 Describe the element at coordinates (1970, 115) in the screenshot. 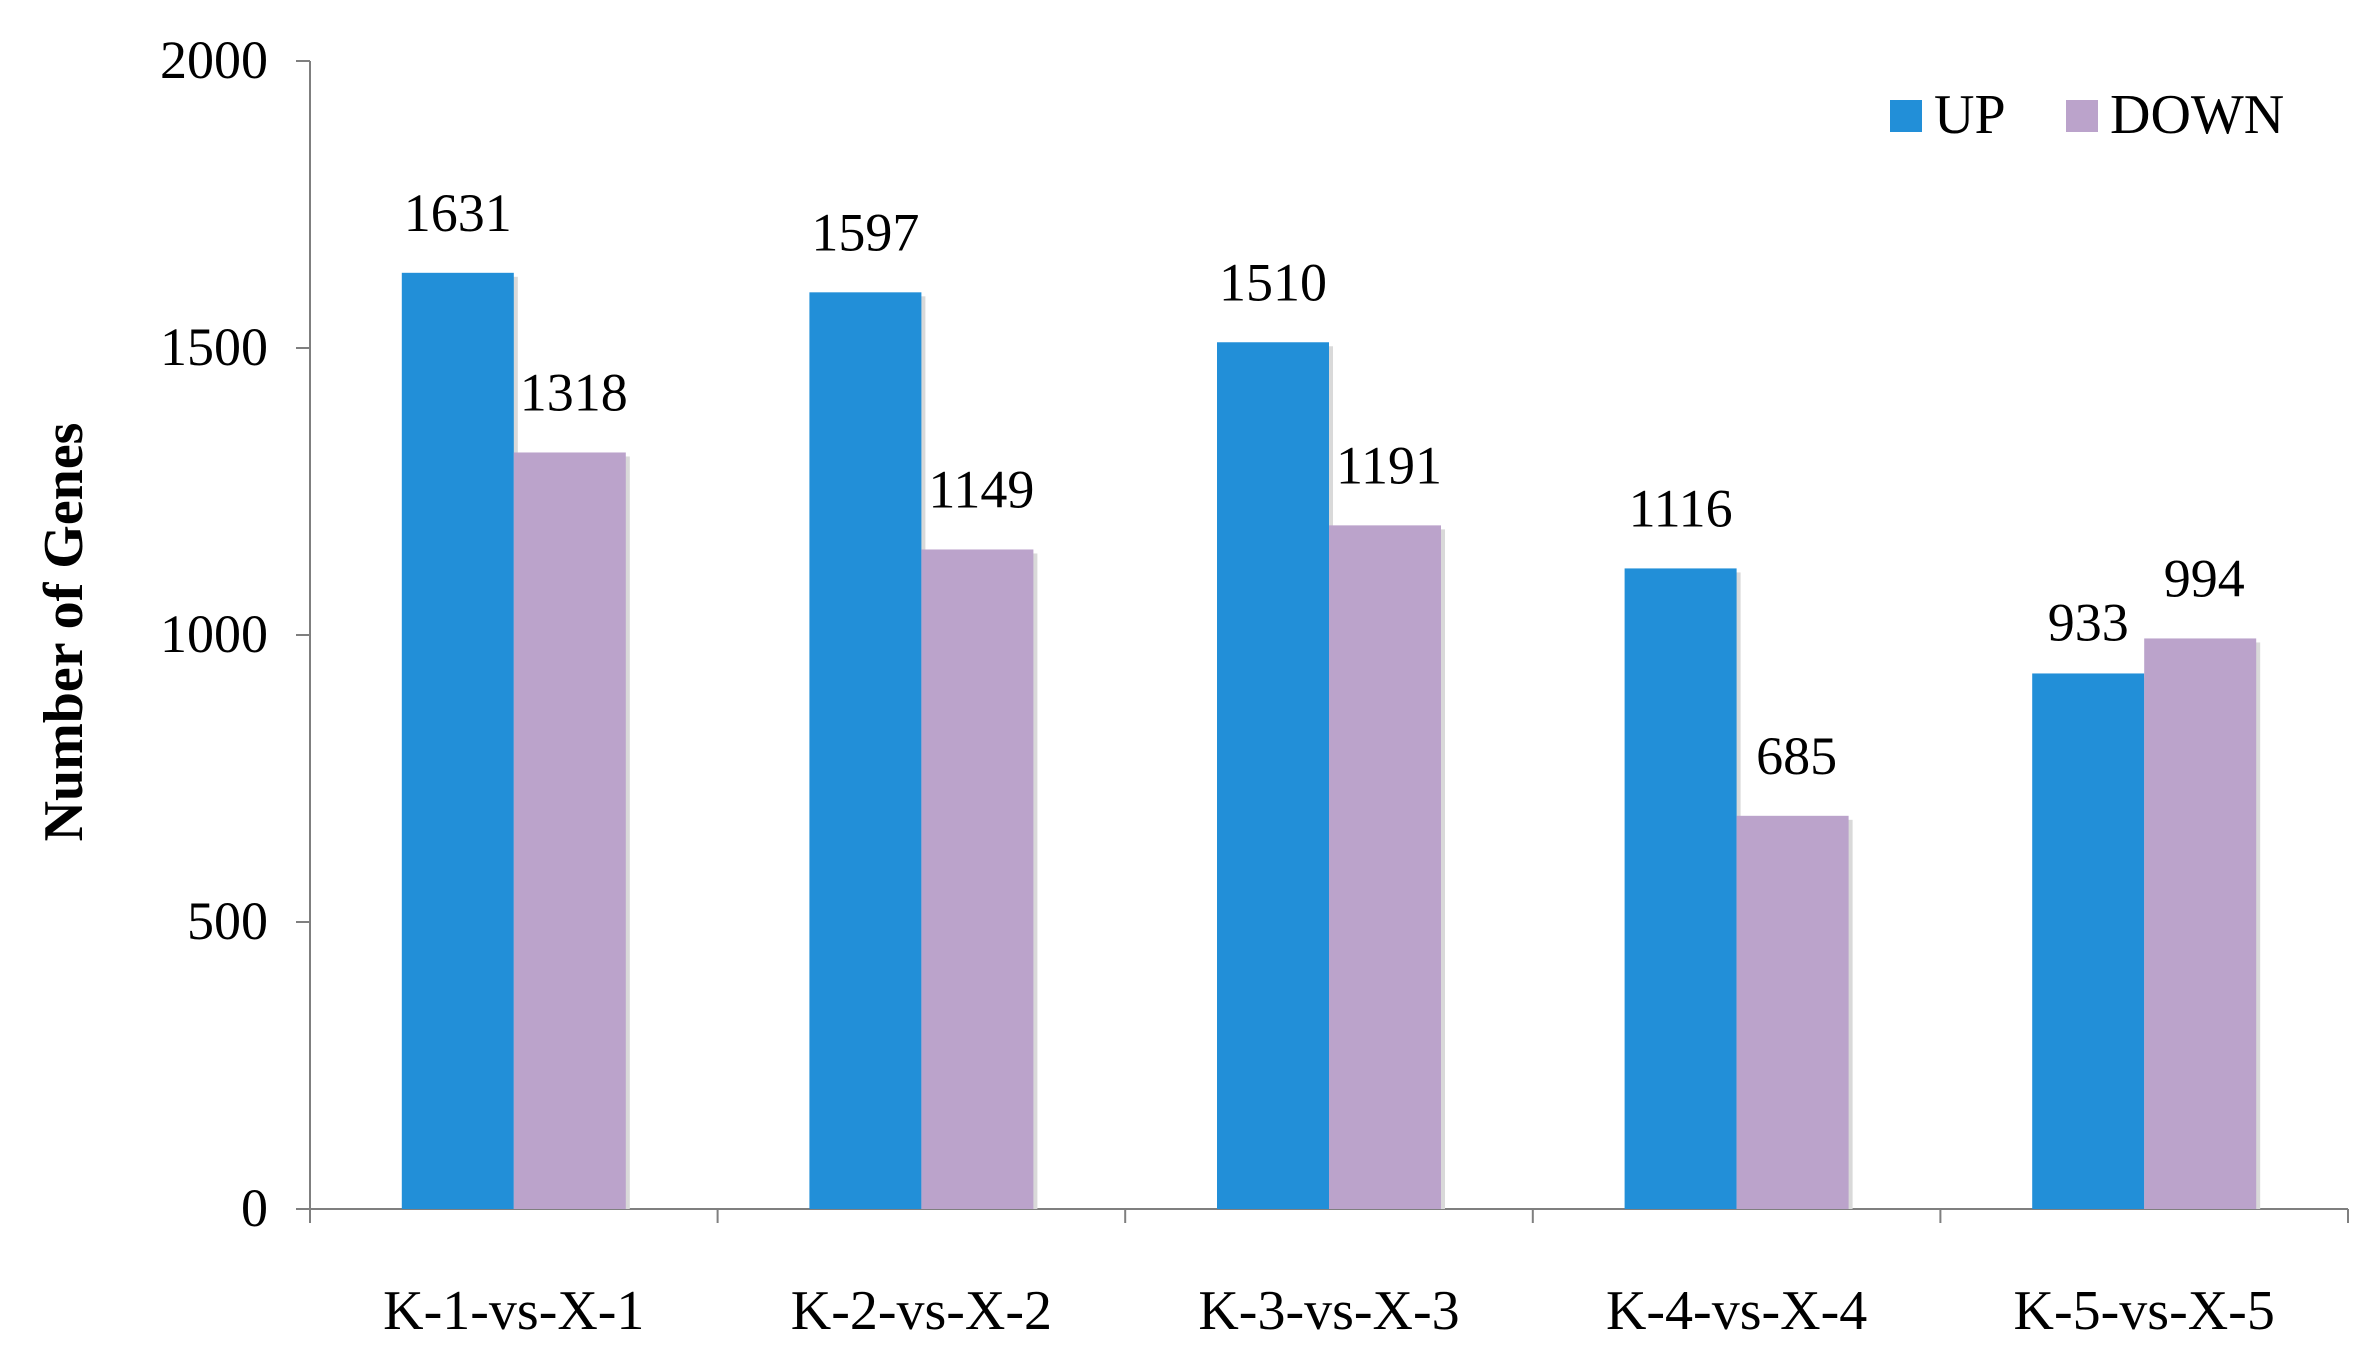

I see `legend-label-up: UP` at that location.